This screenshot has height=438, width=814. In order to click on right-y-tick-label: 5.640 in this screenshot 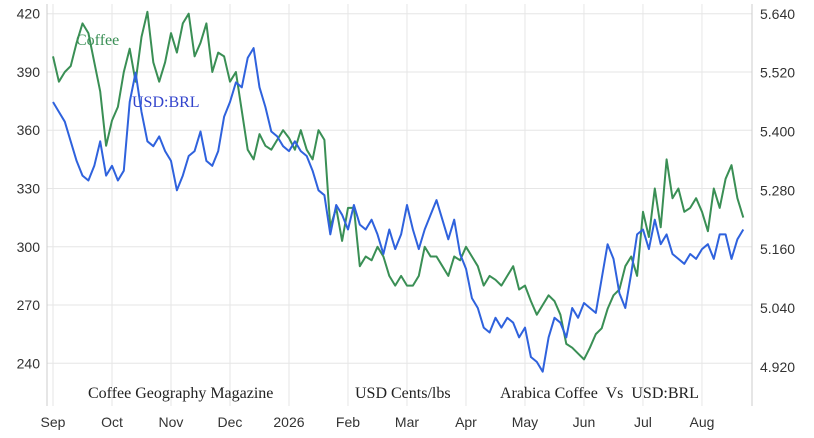, I will do `click(777, 14)`.